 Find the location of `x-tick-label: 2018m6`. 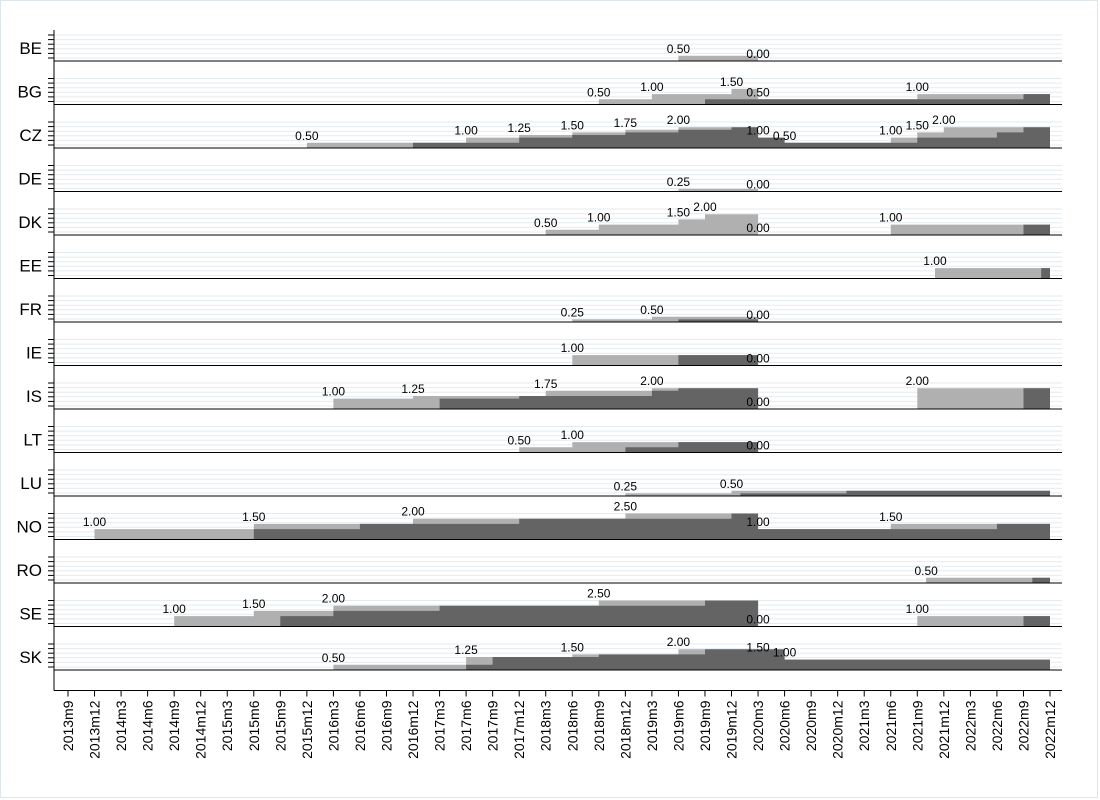

x-tick-label: 2018m6 is located at coordinates (572, 725).